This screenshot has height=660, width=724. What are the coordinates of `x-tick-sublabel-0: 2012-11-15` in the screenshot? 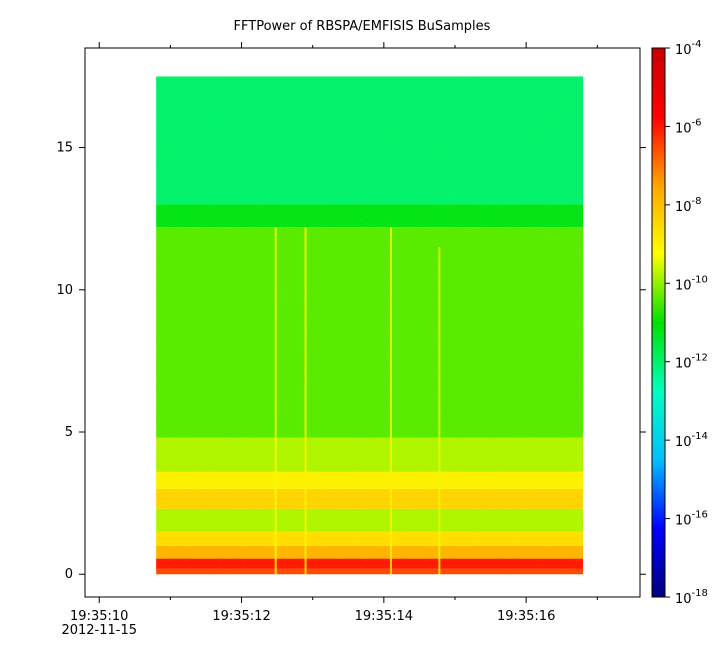 It's located at (99, 630).